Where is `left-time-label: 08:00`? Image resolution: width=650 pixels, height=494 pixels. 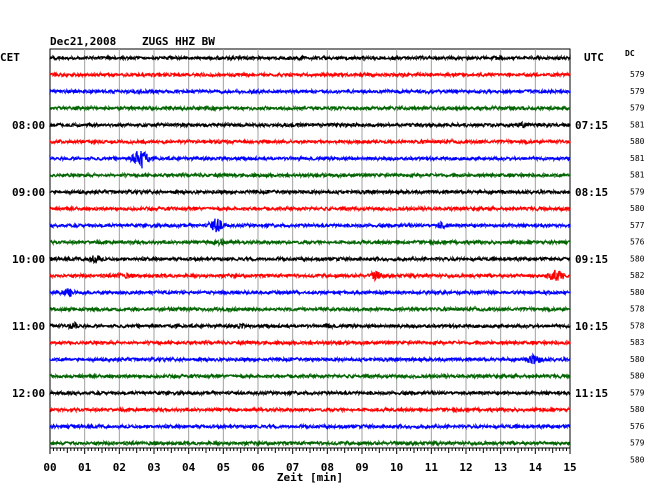
left-time-label: 08:00 is located at coordinates (28, 125).